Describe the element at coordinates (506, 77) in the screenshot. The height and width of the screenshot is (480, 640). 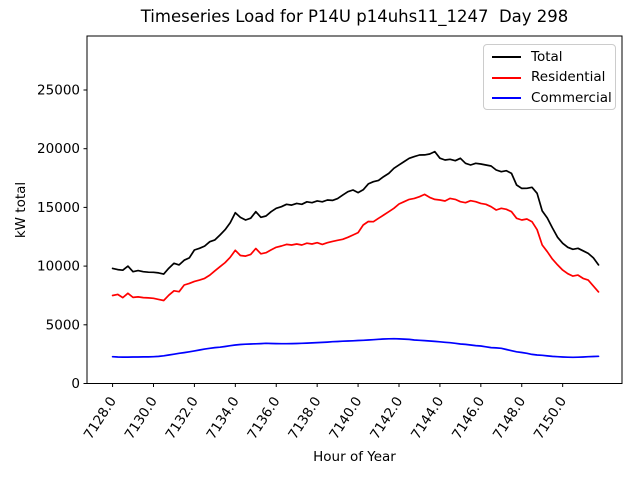
I see `legend-line-residential-icon` at that location.